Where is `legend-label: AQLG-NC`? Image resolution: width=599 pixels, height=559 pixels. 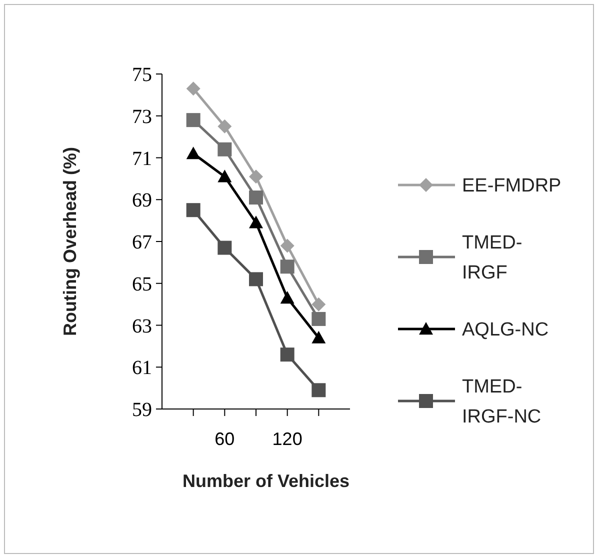
legend-label: AQLG-NC is located at coordinates (505, 330).